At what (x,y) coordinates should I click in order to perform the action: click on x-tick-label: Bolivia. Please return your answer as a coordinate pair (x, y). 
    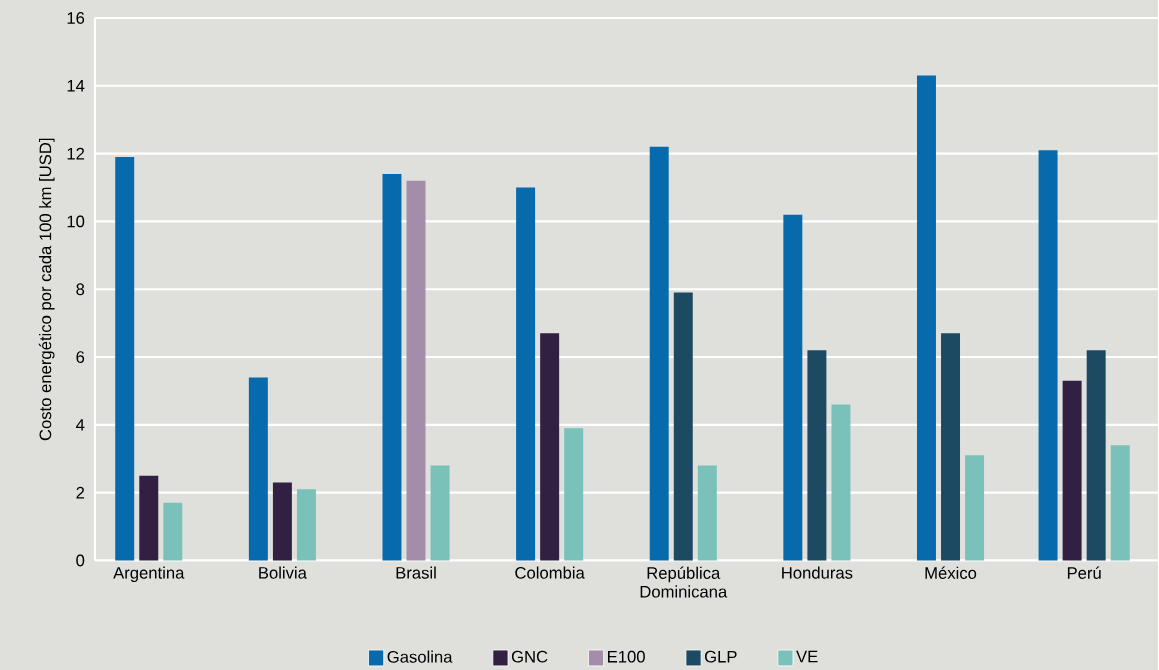
    Looking at the image, I should click on (283, 572).